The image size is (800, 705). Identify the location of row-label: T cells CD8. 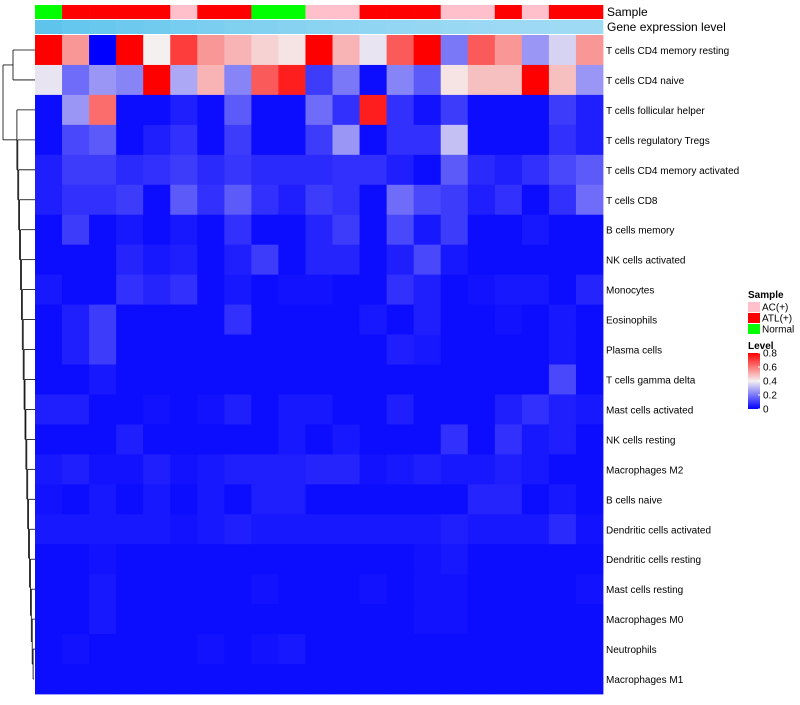
(632, 201).